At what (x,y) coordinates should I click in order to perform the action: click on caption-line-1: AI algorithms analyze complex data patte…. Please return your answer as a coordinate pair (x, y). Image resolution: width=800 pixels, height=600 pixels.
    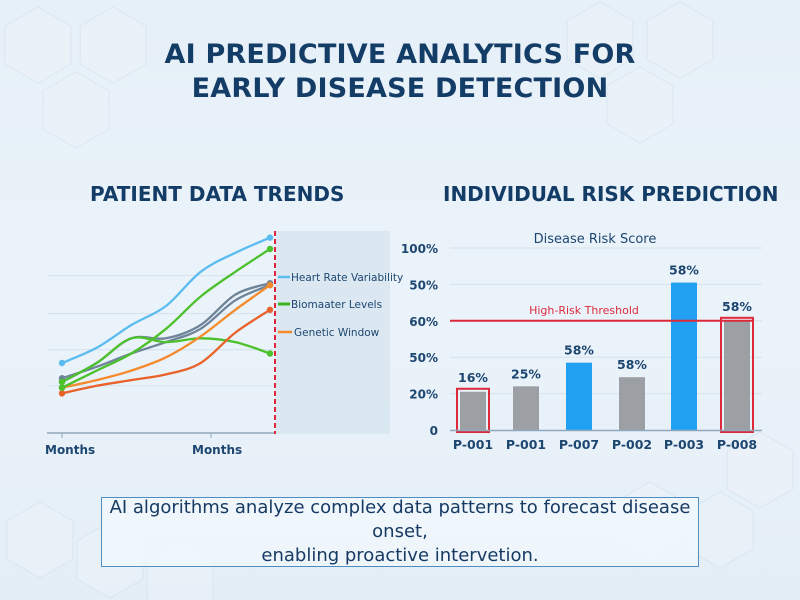
    Looking at the image, I should click on (400, 519).